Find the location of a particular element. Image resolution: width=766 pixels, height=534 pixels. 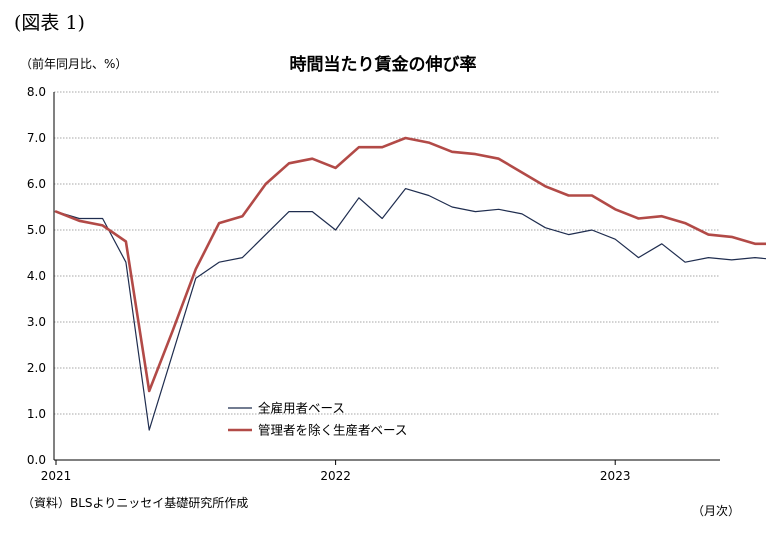

y-tick-label: 6.0 is located at coordinates (36, 184).